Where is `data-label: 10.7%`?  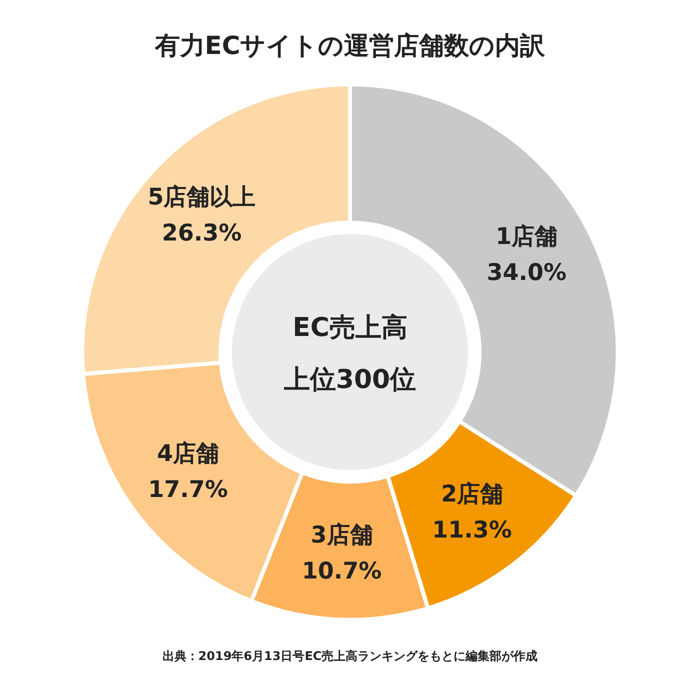
data-label: 10.7% is located at coordinates (342, 571).